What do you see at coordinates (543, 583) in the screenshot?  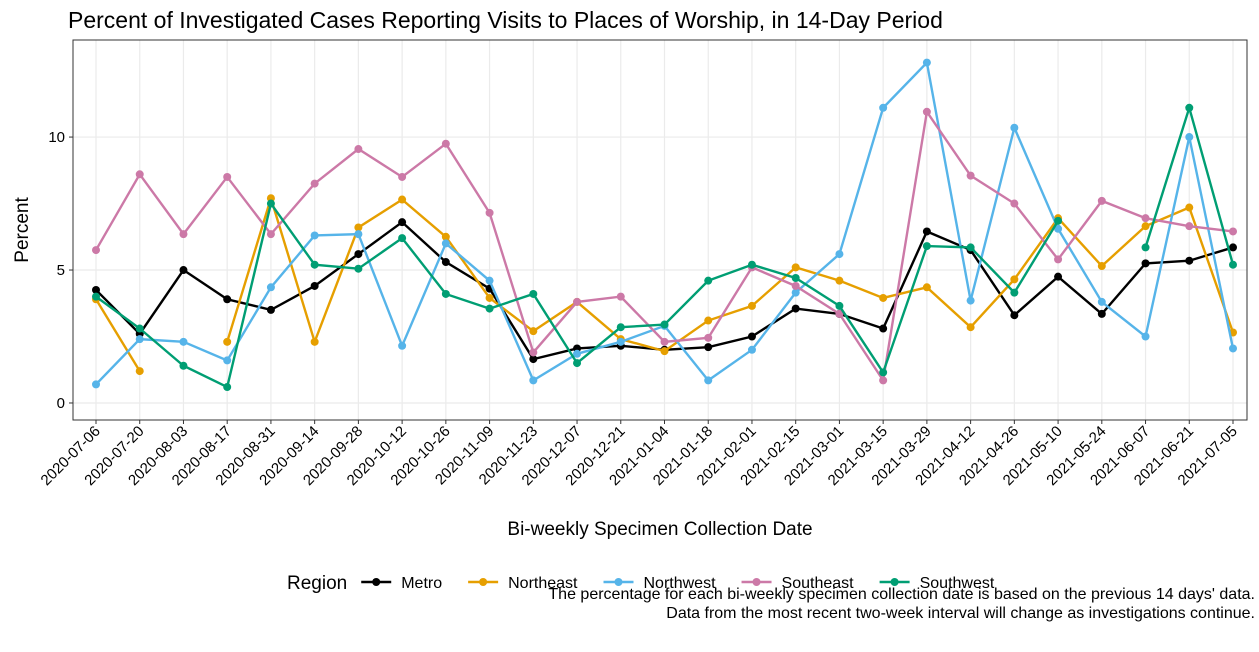 I see `legend-label: Northeast` at bounding box center [543, 583].